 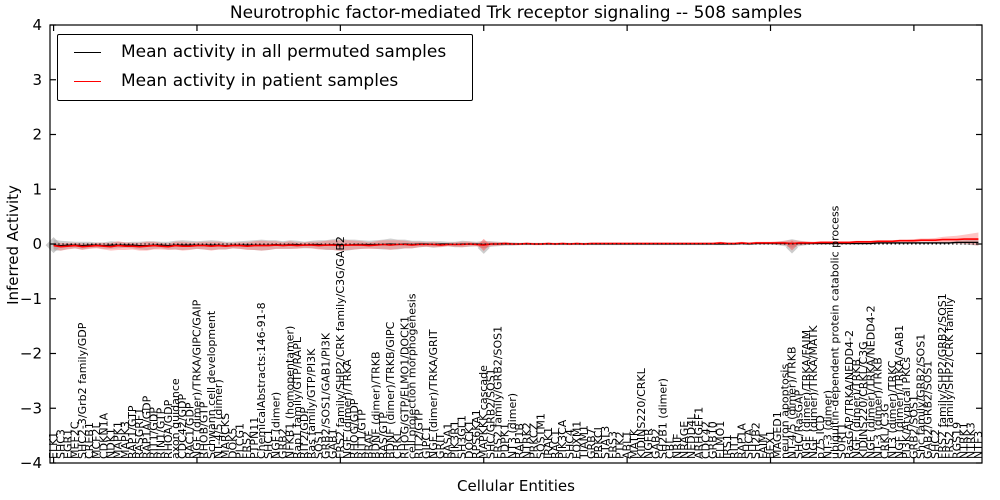 What do you see at coordinates (885, 431) in the screenshot?
I see `x-category-label: CRKL/C3G` at bounding box center [885, 431].